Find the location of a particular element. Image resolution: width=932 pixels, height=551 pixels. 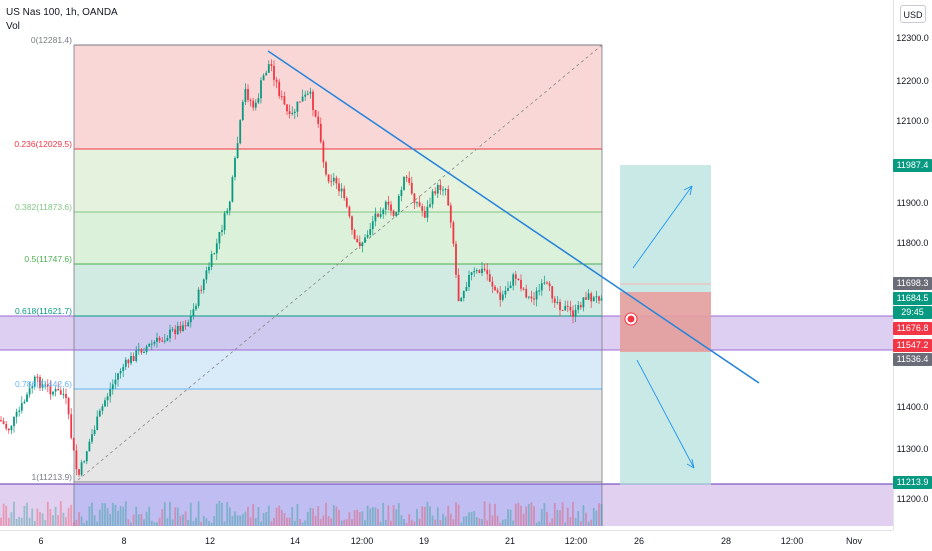

alert-marker-icon is located at coordinates (631, 319).